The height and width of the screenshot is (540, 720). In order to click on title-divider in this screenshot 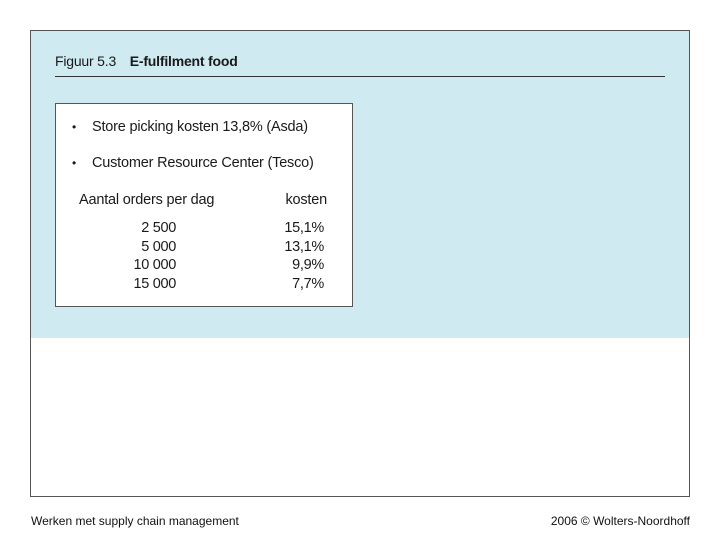, I will do `click(360, 76)`.